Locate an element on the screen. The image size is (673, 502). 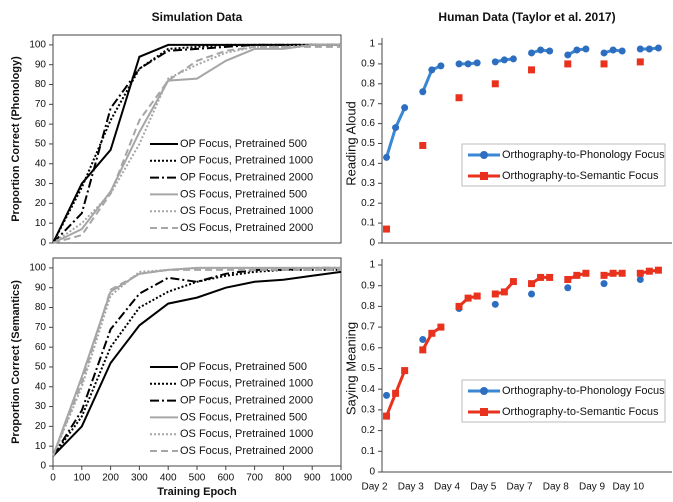
legend-label: Orthography-to-Phonology Focus is located at coordinates (583, 391).